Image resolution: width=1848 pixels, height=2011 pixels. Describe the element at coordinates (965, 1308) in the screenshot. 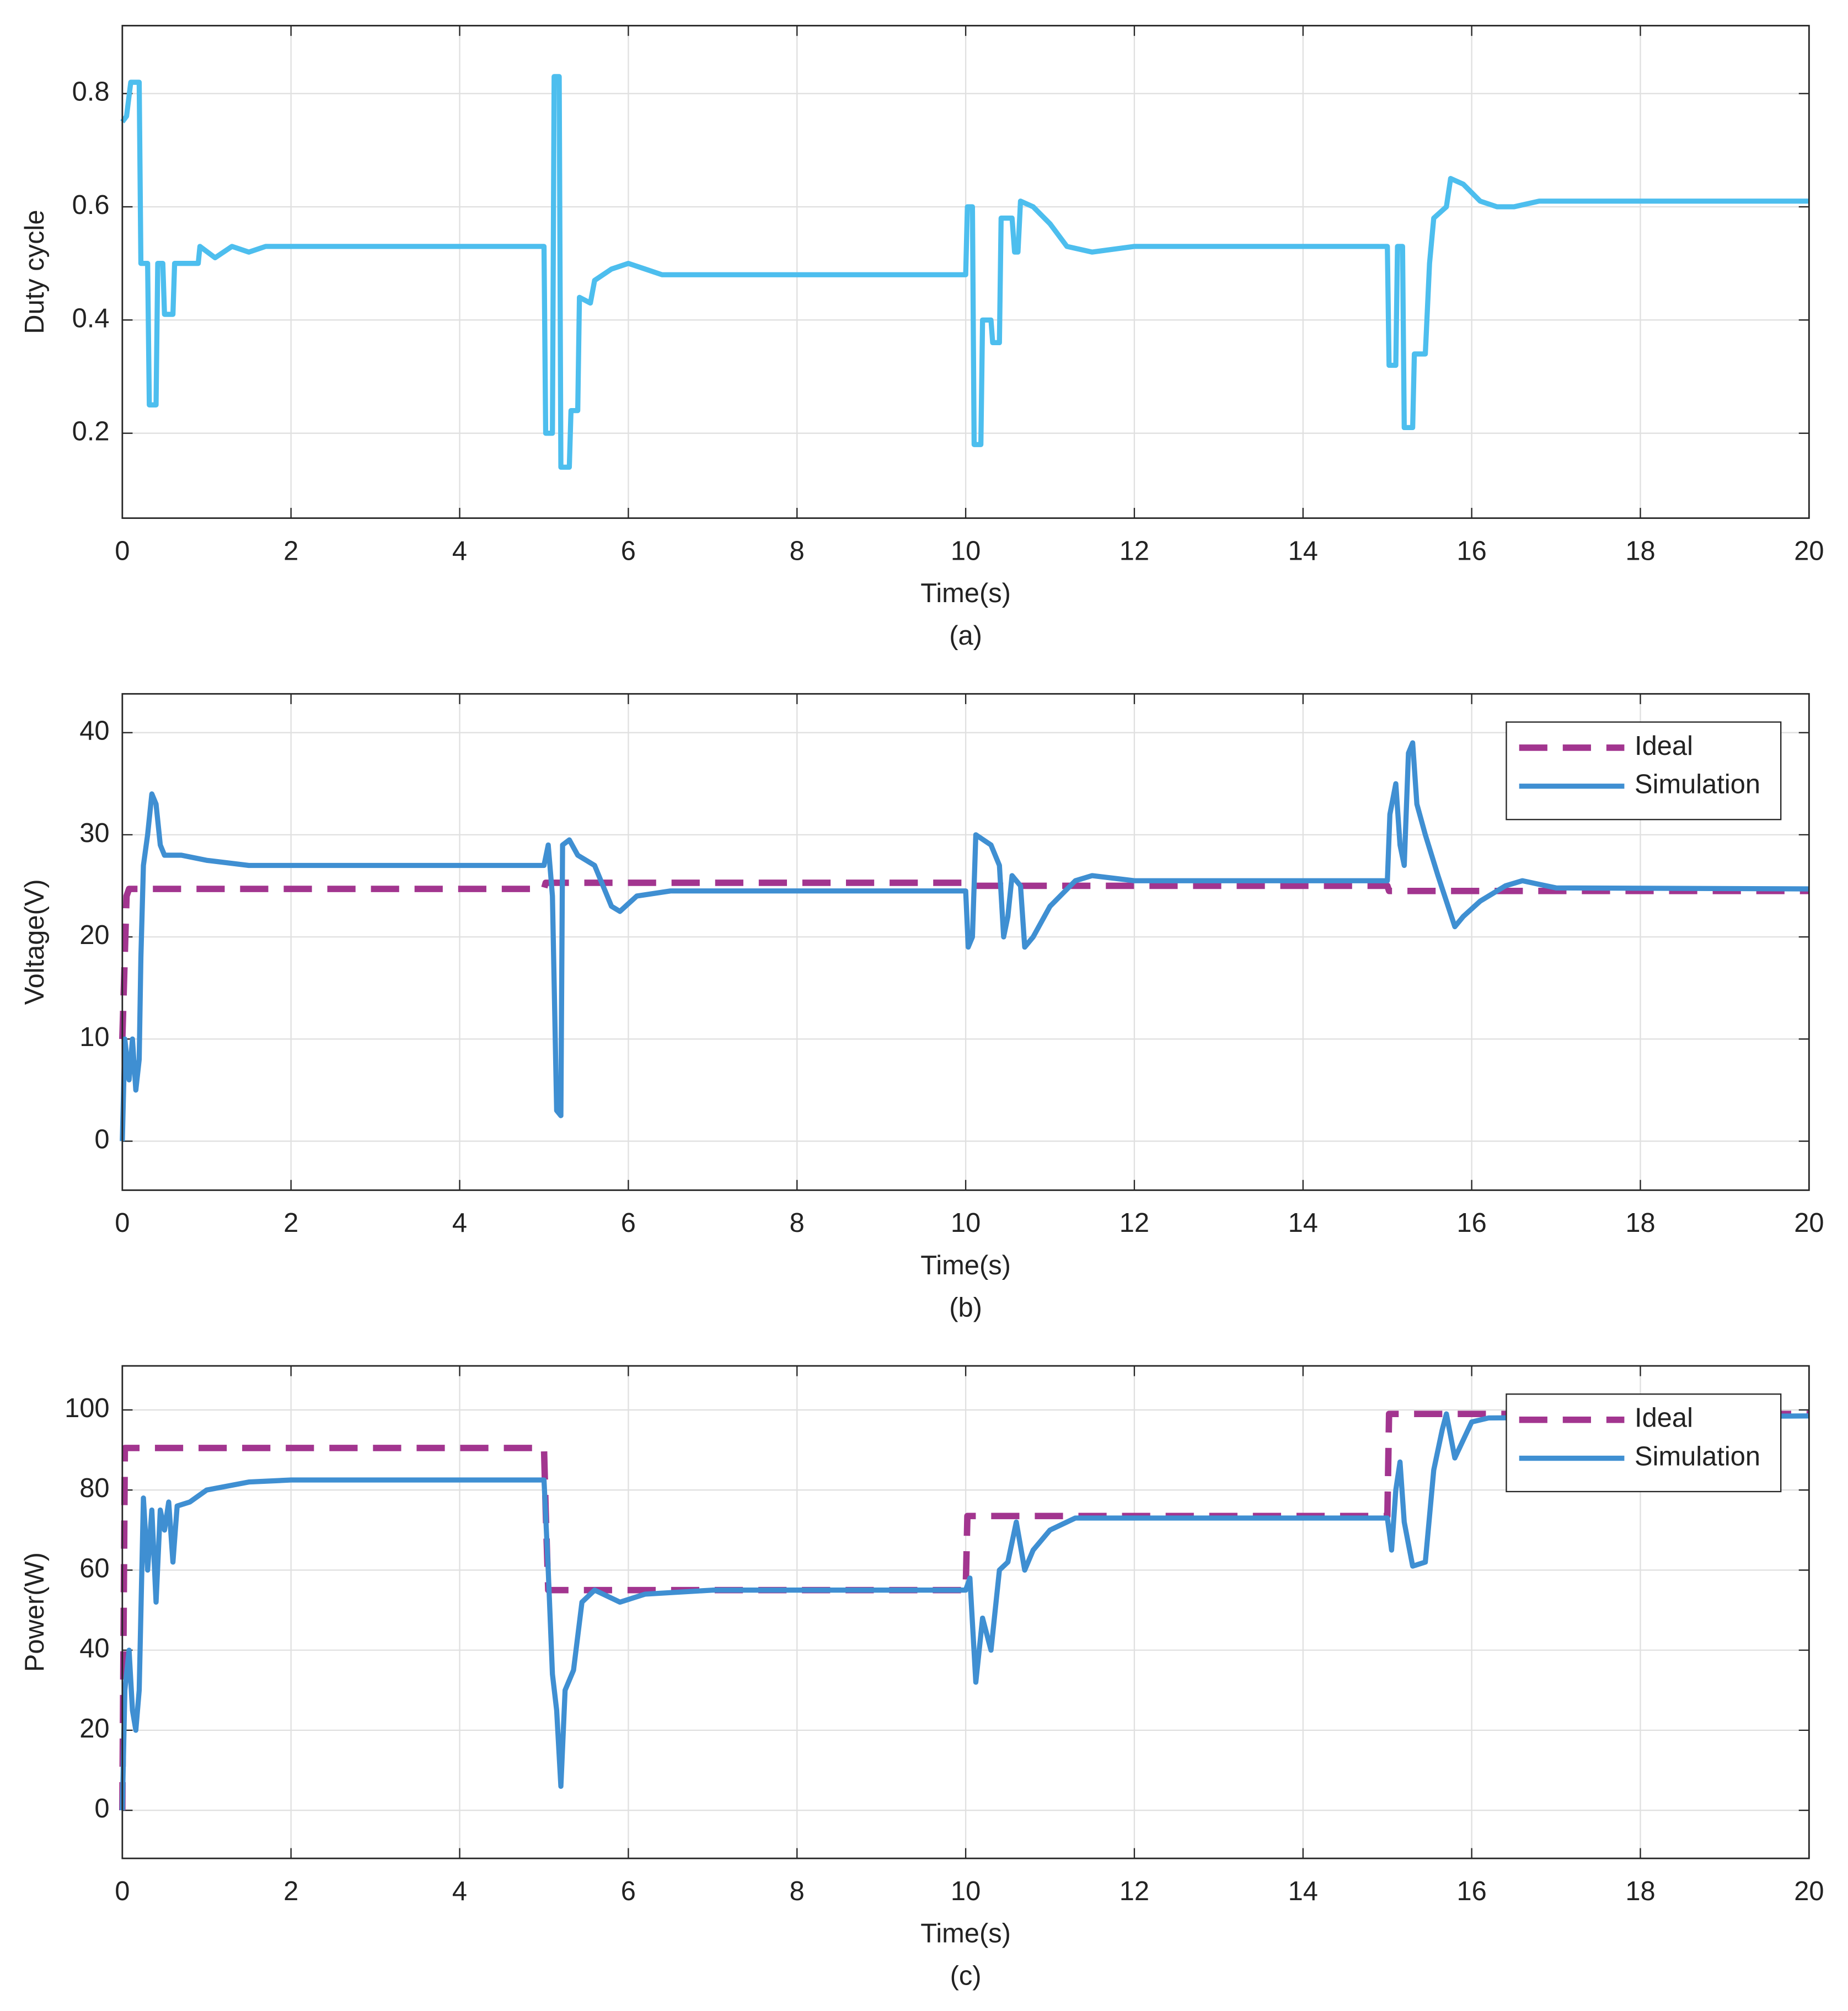

I see `caption: (b)` at that location.